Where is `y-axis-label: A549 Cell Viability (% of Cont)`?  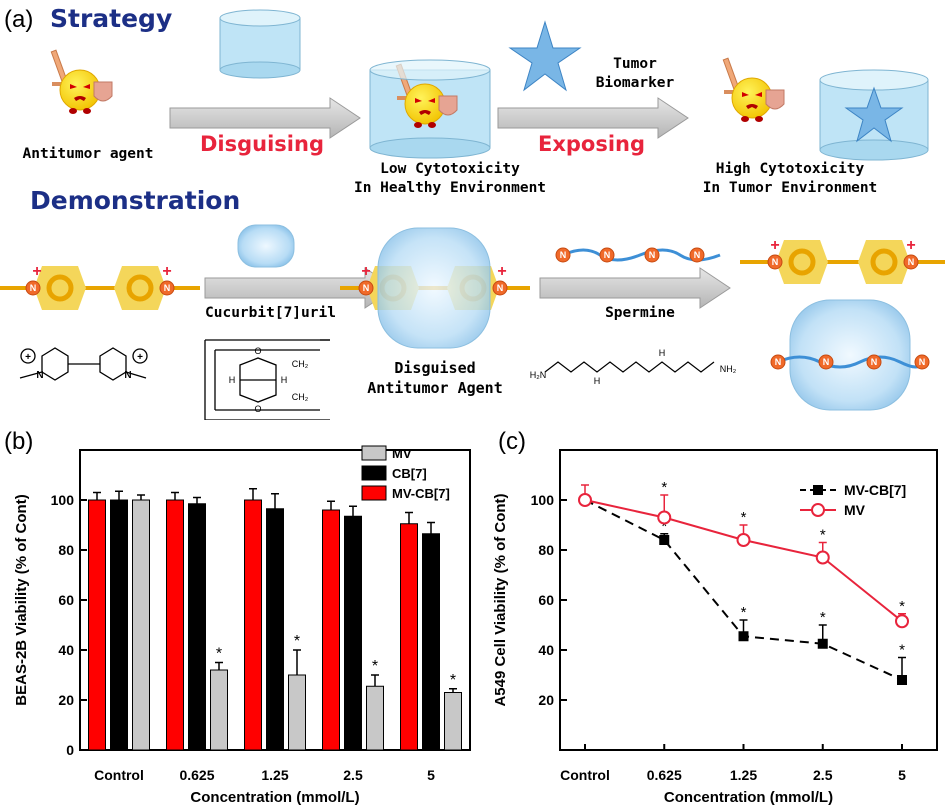 y-axis-label: A549 Cell Viability (% of Cont) is located at coordinates (500, 599).